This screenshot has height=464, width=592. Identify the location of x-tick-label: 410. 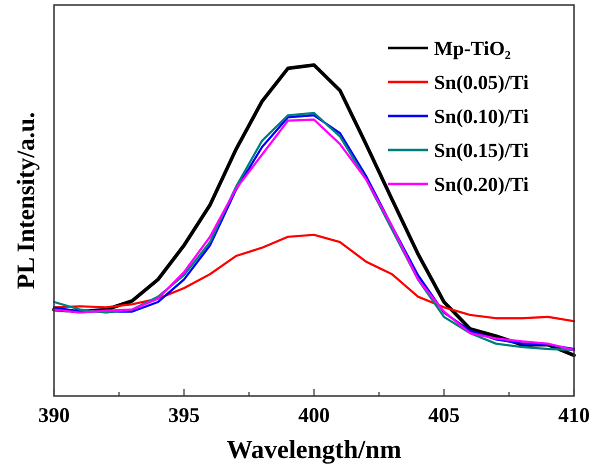
(574, 415).